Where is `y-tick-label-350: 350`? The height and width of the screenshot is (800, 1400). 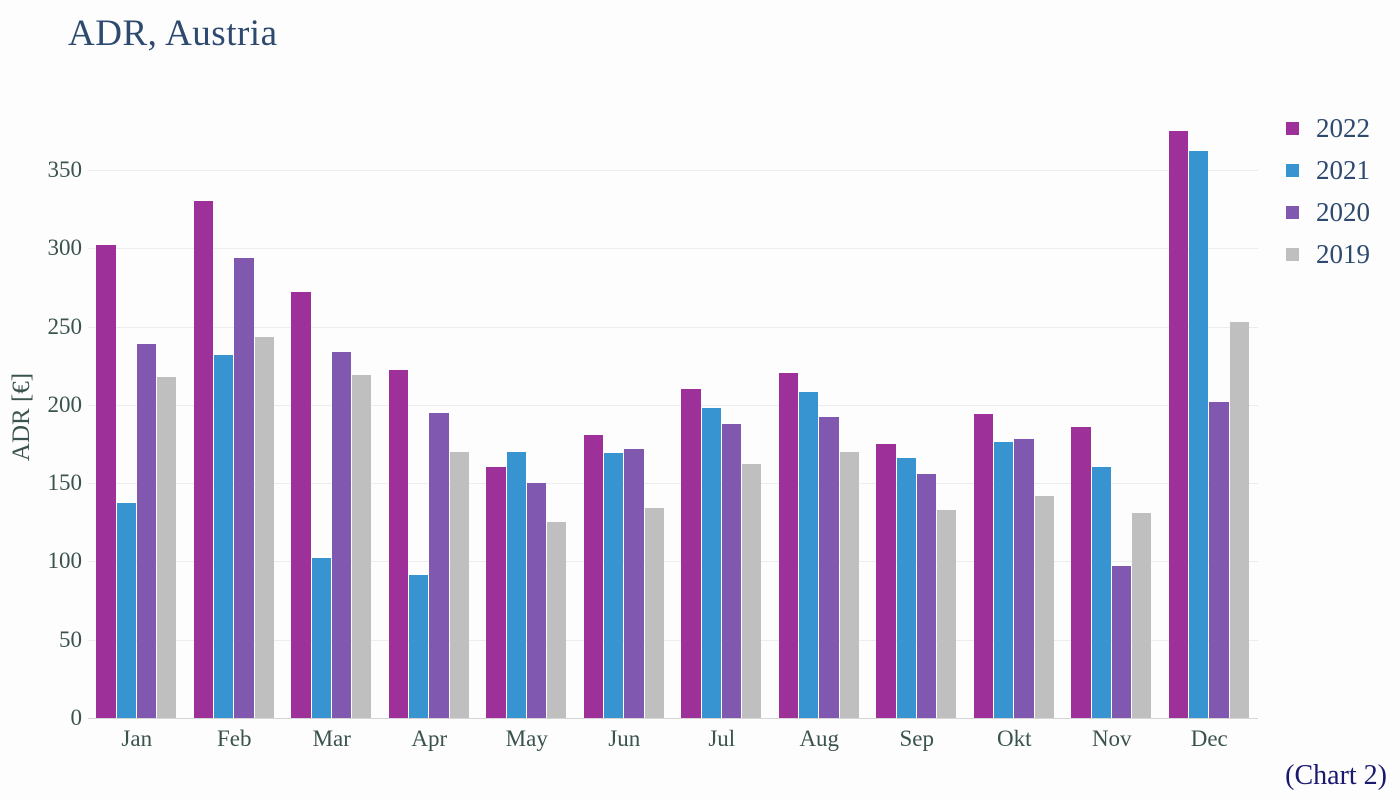
y-tick-label-350: 350 is located at coordinates (65, 169).